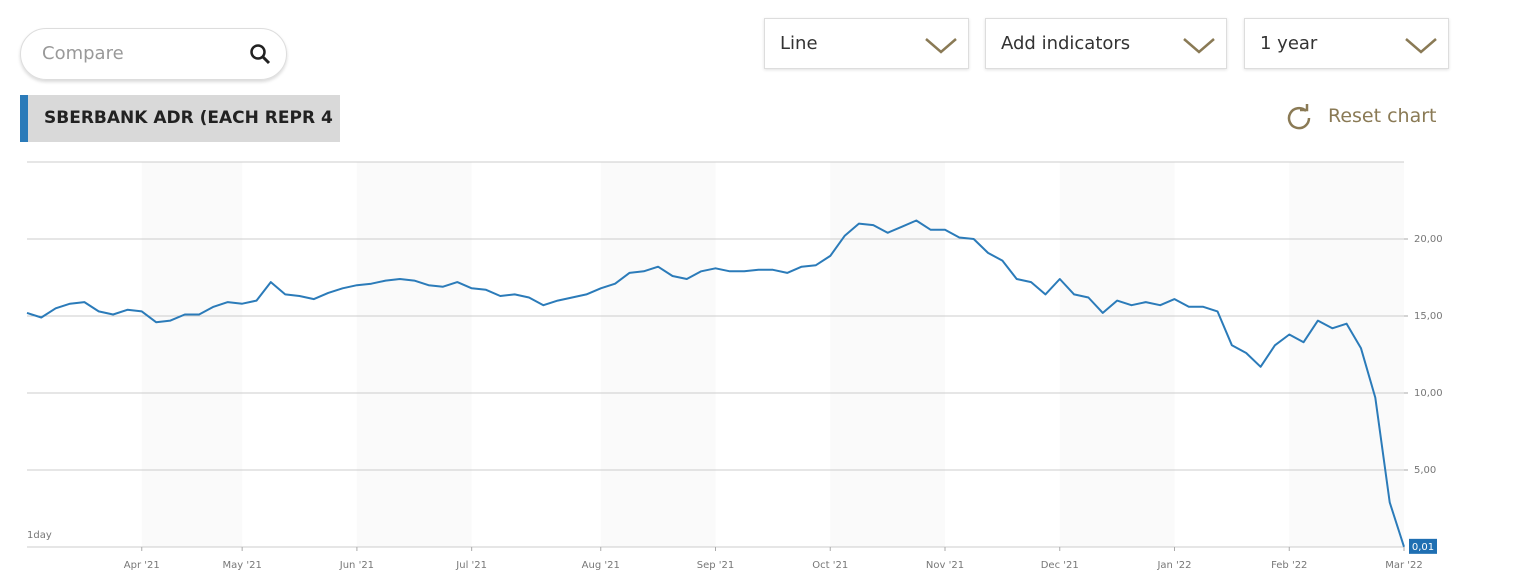  What do you see at coordinates (1289, 43) in the screenshot?
I see `dropdown-label: 1 year` at bounding box center [1289, 43].